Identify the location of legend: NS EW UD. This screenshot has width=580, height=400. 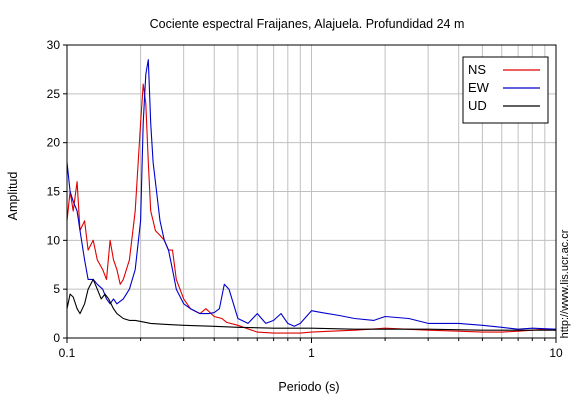
(505, 90).